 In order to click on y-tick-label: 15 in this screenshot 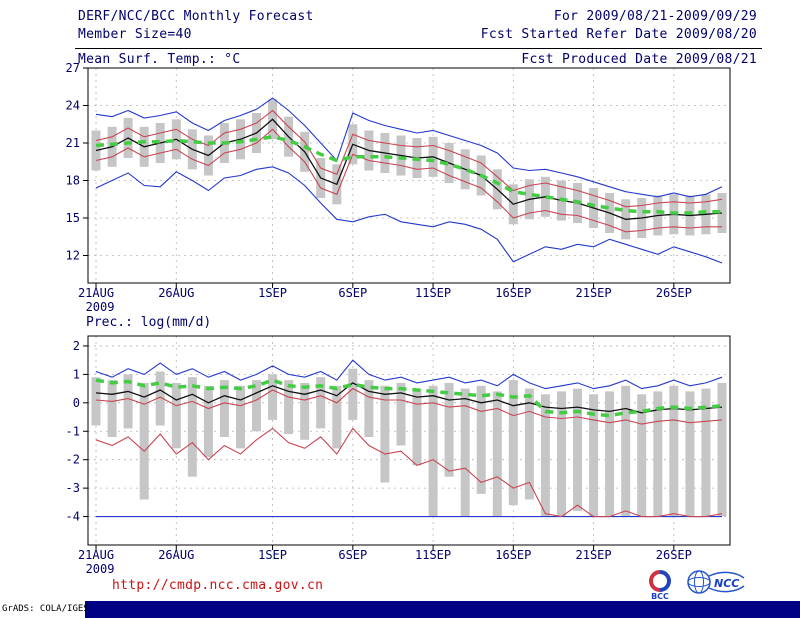, I will do `click(73, 218)`.